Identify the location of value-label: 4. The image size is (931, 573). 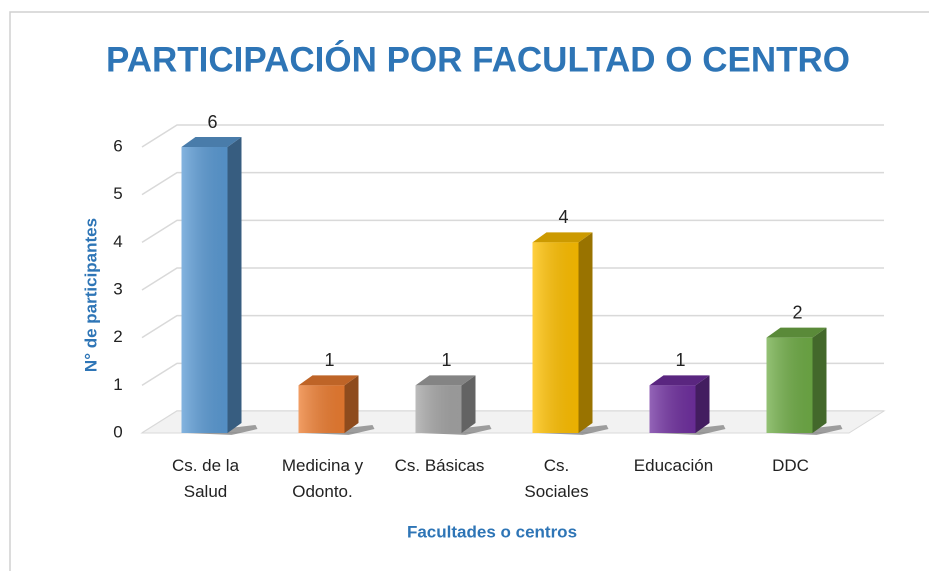
(563, 217).